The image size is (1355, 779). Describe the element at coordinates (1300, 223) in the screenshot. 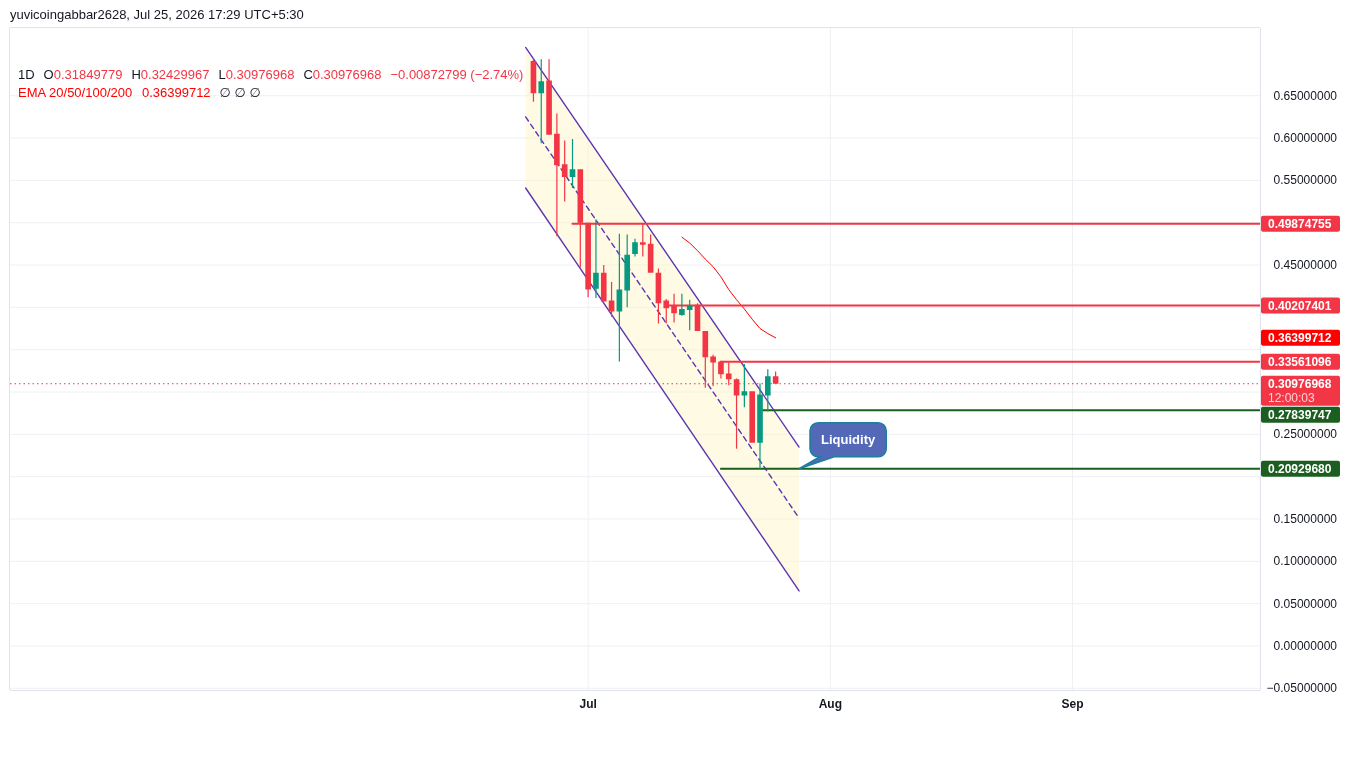

I see `data-label: 0.49874755` at that location.